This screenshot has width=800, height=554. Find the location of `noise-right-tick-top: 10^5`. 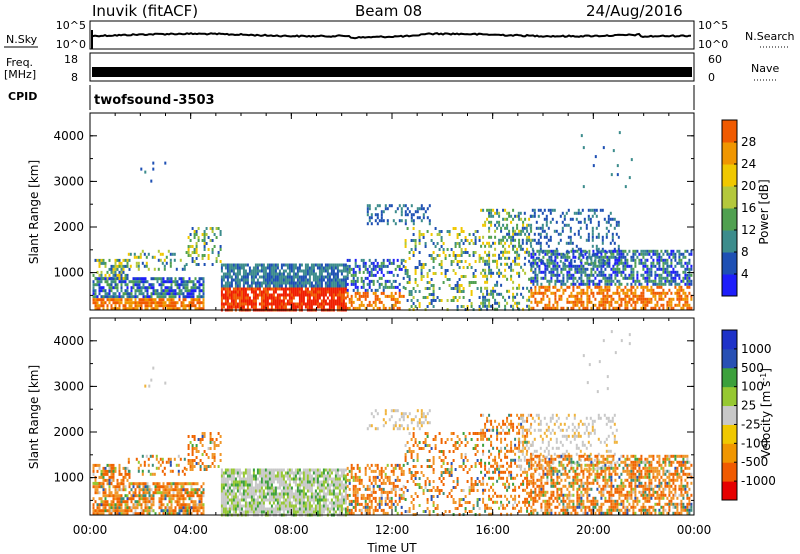

noise-right-tick-top: 10^5 is located at coordinates (713, 25).